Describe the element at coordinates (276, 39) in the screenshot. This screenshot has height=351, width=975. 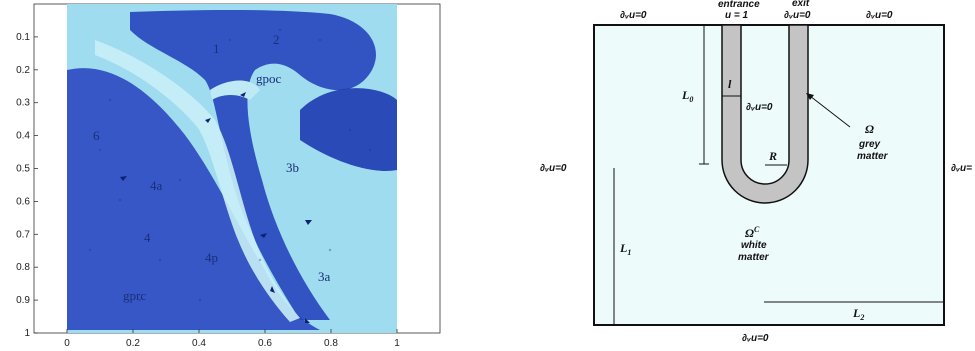
I see `label-2: 2` at that location.